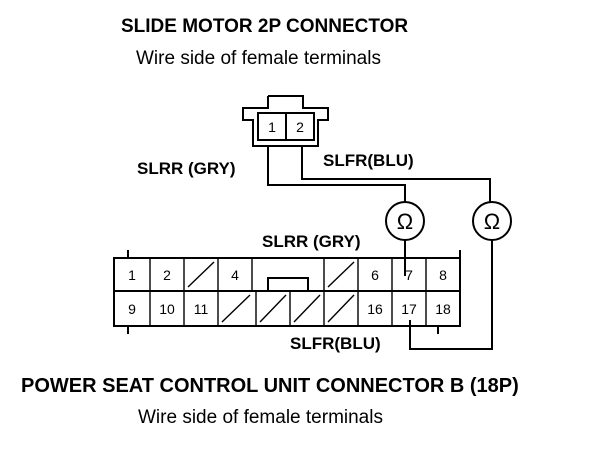  I want to click on control-unit-connector: 1 2 4 6 7 8 9 10 11 16 17 18, so click(287, 292).